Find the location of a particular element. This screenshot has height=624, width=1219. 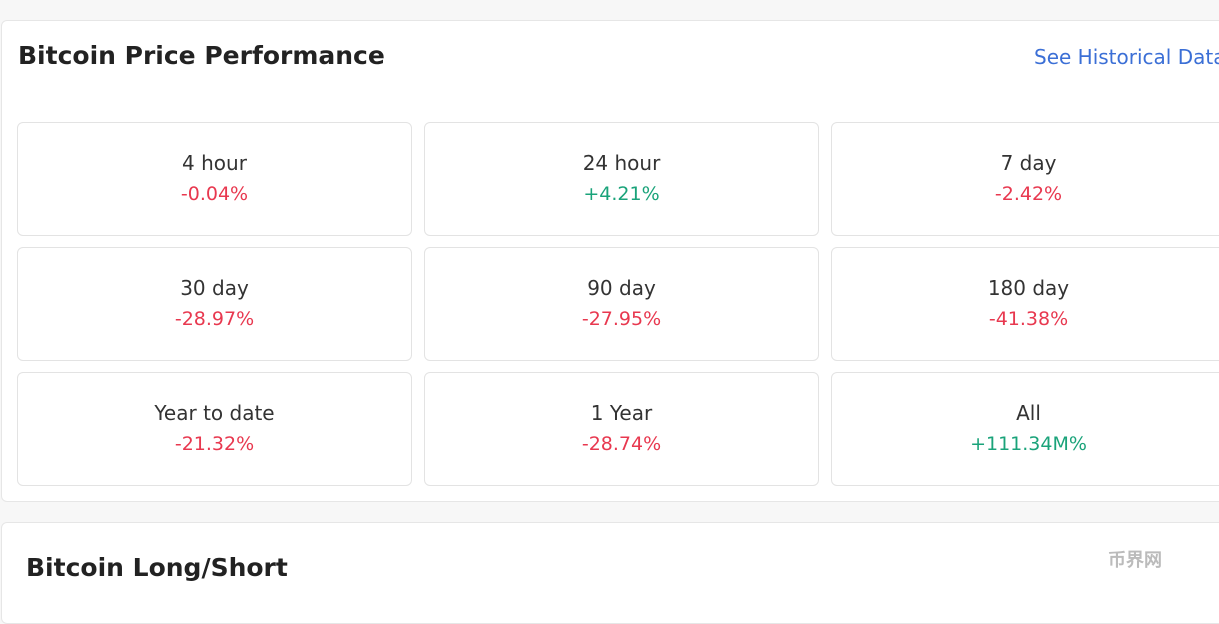

performance-cell: 180 day -41.38% is located at coordinates (1025, 304).